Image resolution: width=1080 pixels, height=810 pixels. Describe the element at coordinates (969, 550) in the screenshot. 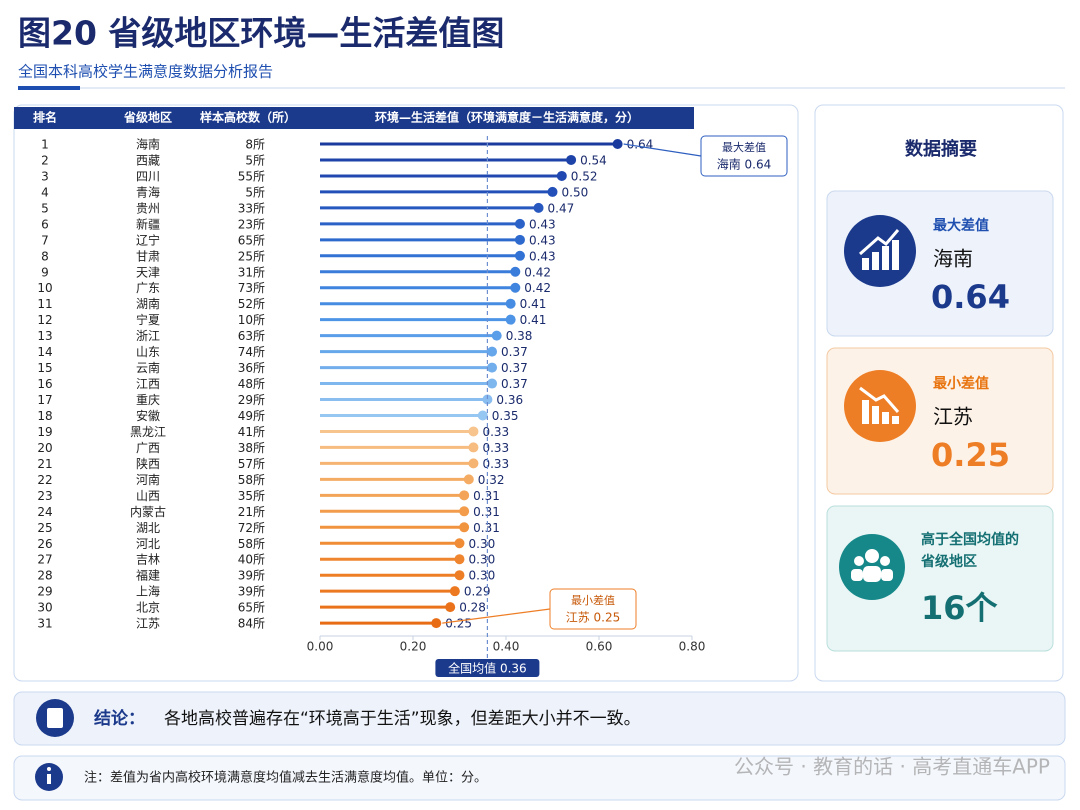

I see `card-title: 高于全国均值的省级地区` at that location.